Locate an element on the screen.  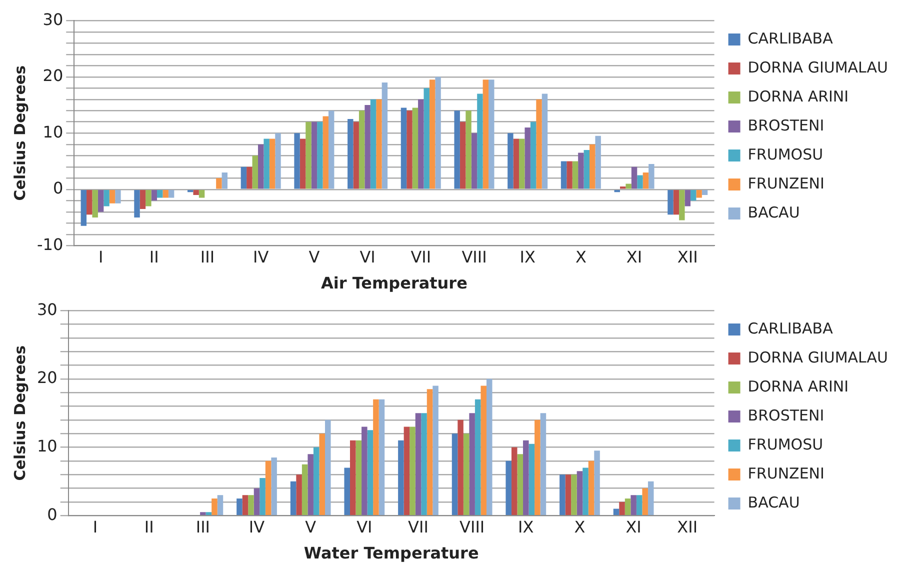
x-tick-label: I is located at coordinates (101, 256).